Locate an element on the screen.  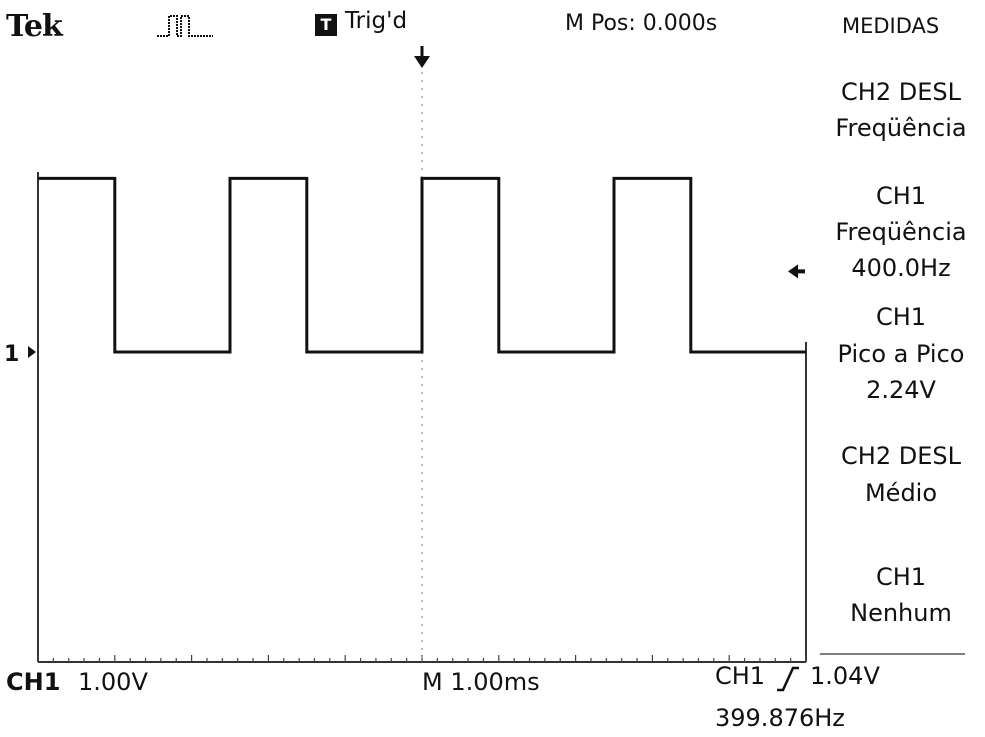
trigger-position-arrow is located at coordinates (422, 57).